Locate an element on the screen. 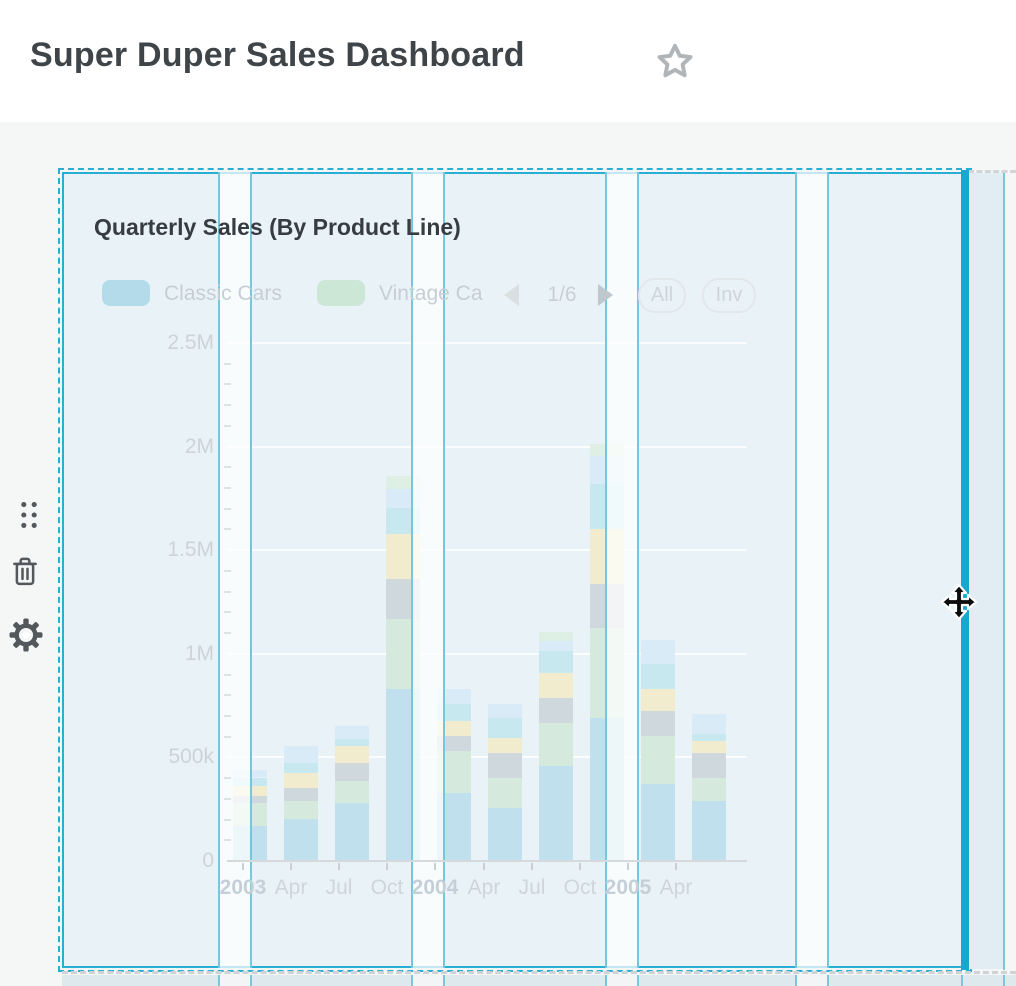 The width and height of the screenshot is (1016, 986). legend-all-button: All is located at coordinates (662, 295).